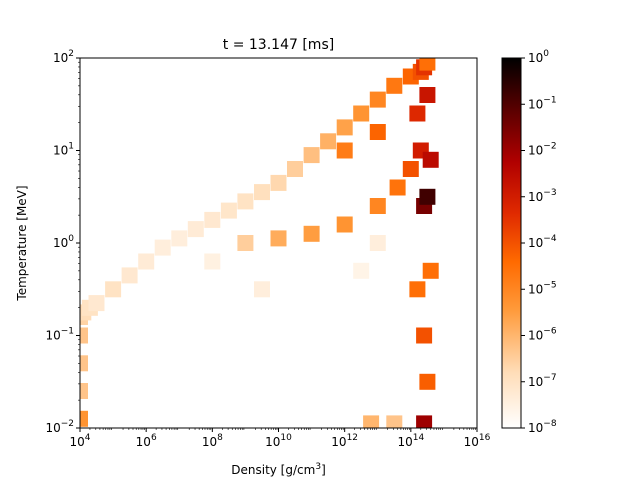  I want to click on y-axis-label: Temperature [MeV], so click(22, 243).